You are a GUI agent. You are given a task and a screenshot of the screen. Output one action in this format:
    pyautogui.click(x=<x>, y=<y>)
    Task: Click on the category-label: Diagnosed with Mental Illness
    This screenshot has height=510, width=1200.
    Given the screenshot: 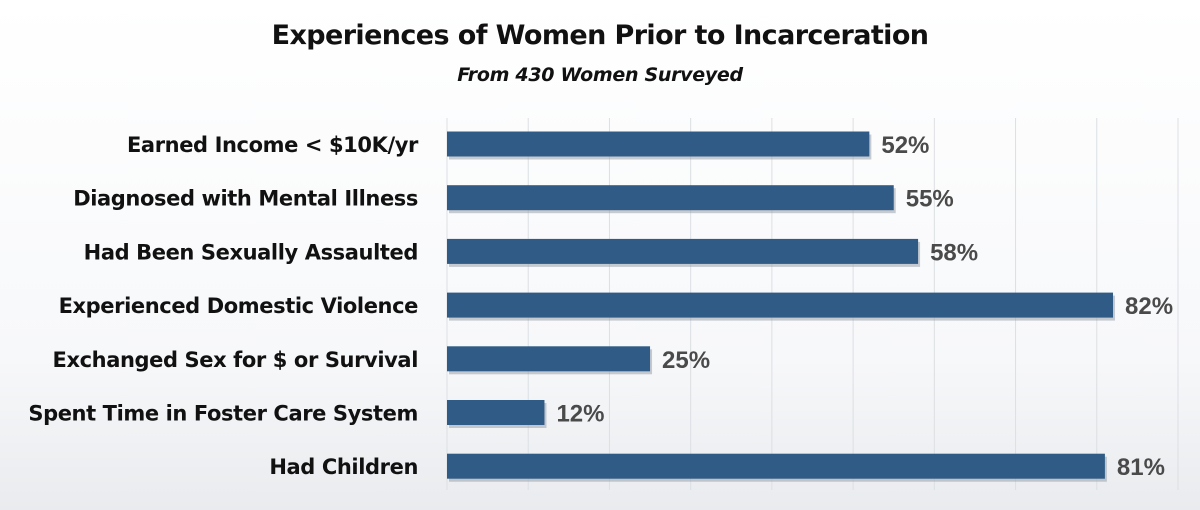 What is the action you would take?
    pyautogui.click(x=245, y=199)
    